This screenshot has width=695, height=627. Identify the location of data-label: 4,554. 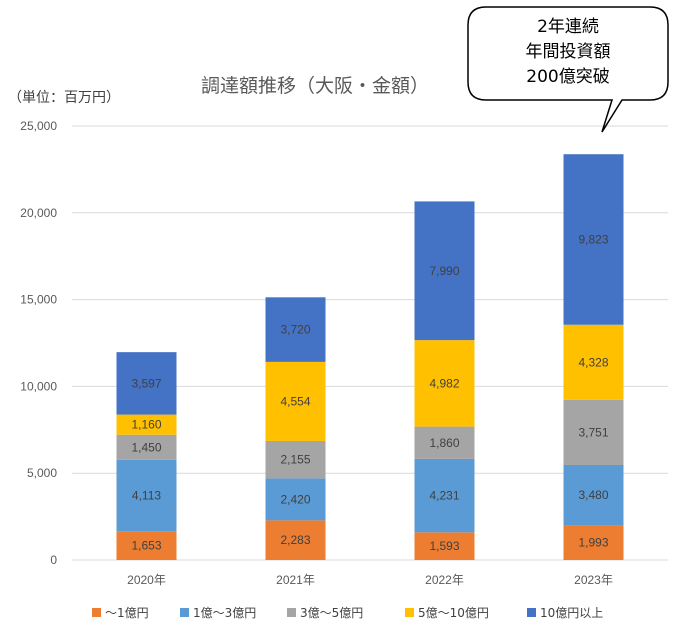
(295, 401).